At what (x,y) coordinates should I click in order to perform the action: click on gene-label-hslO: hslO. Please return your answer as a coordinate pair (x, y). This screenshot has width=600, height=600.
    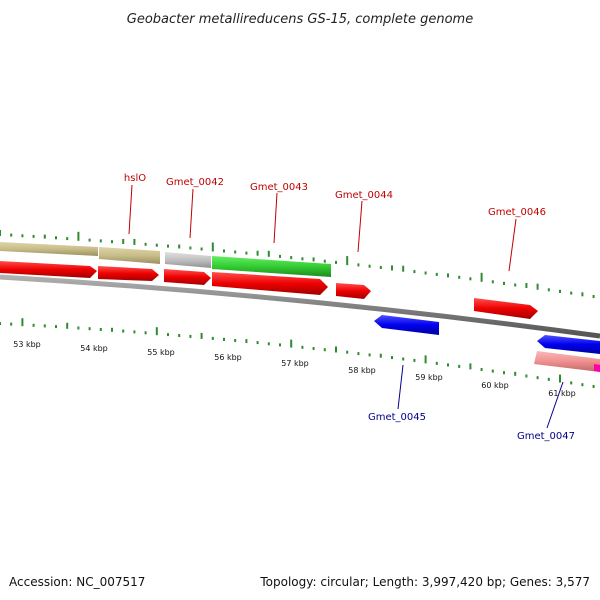
    Looking at the image, I should click on (135, 178).